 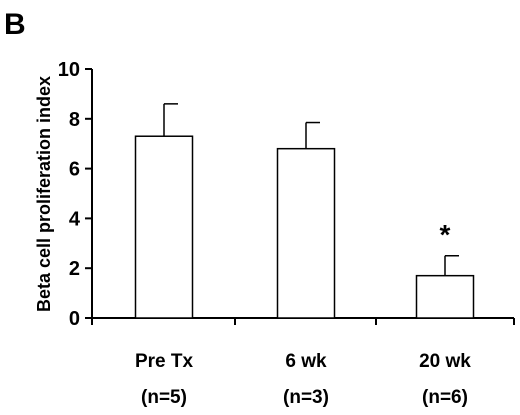 I want to click on y-axis-title: Beta cell proliferation index, so click(x=44, y=194).